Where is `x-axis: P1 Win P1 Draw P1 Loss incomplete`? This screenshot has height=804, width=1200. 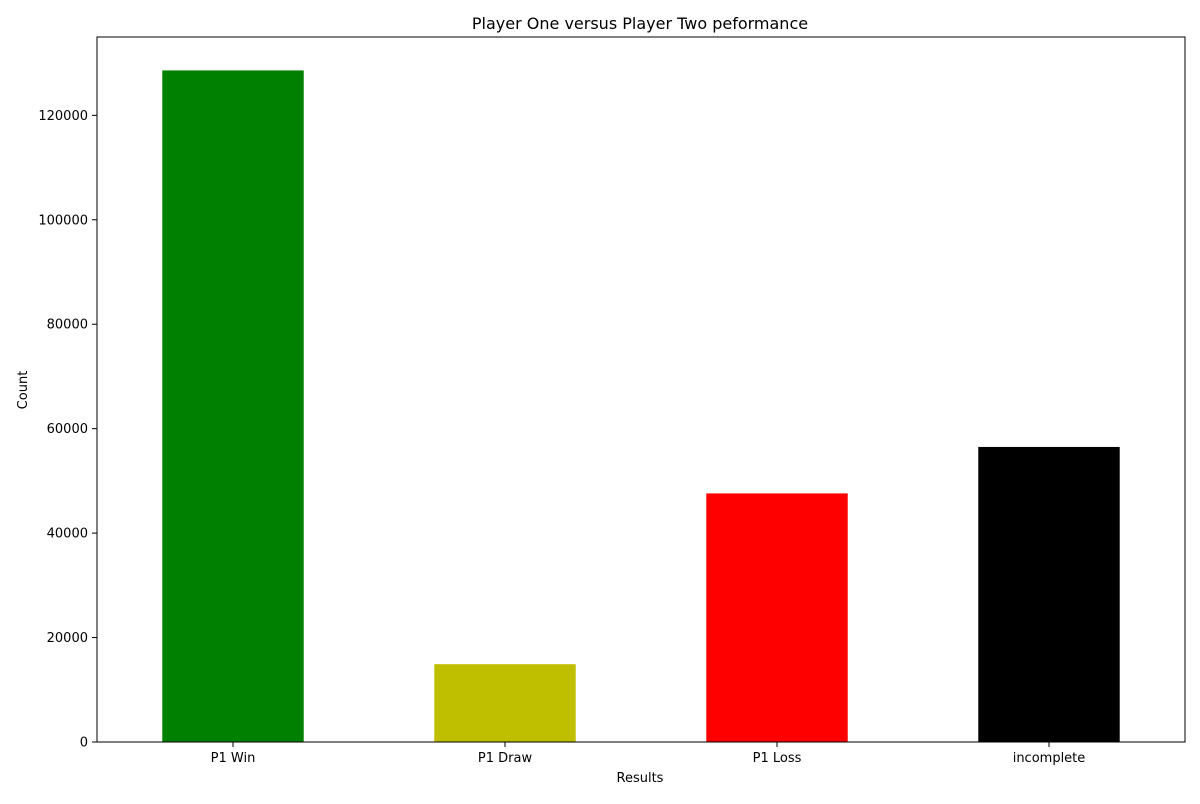 x-axis: P1 Win P1 Draw P1 Loss incomplete is located at coordinates (648, 754).